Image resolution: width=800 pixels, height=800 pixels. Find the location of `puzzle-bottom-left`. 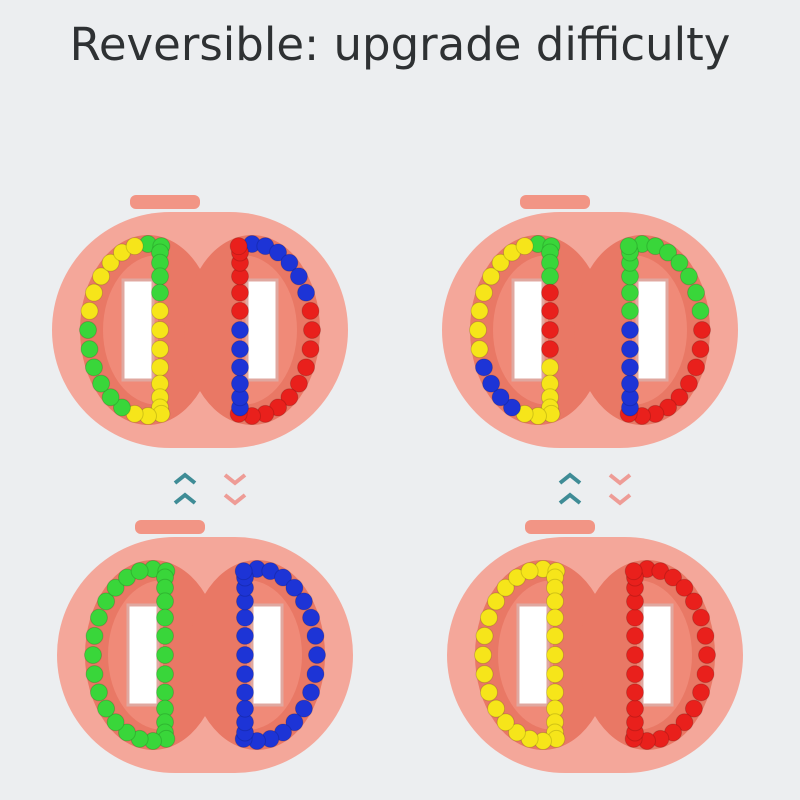

puzzle-bottom-left is located at coordinates (205, 646).